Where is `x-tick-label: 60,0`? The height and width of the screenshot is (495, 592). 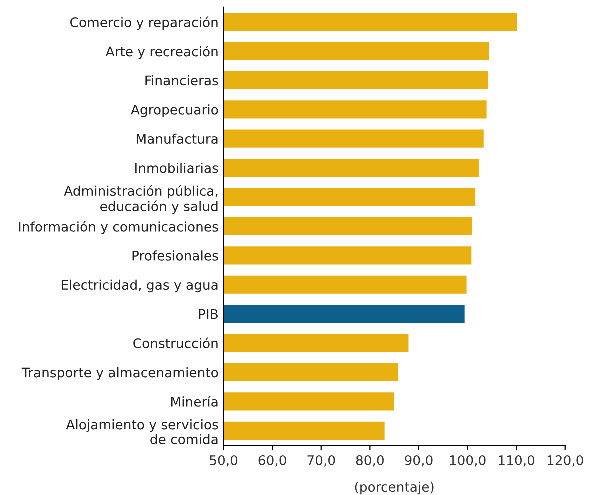 x-tick-label: 60,0 is located at coordinates (272, 461).